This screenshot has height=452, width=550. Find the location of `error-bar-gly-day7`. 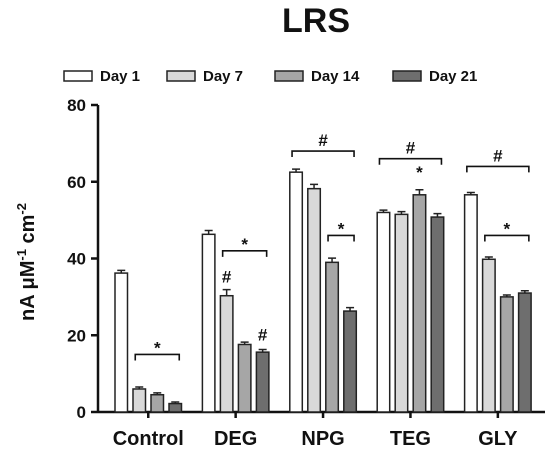

error-bar-gly-day7 is located at coordinates (488, 258).